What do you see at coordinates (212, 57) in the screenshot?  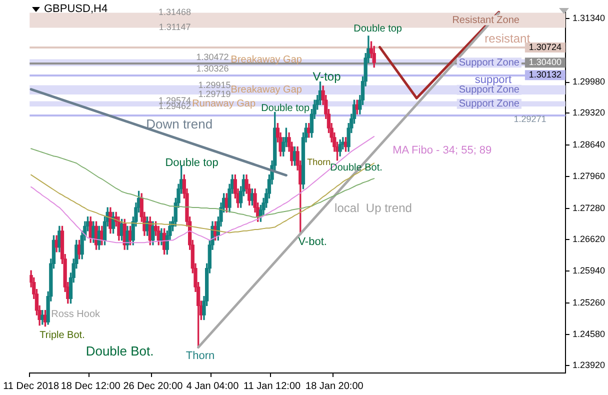 I see `annotation: 1.30472` at bounding box center [212, 57].